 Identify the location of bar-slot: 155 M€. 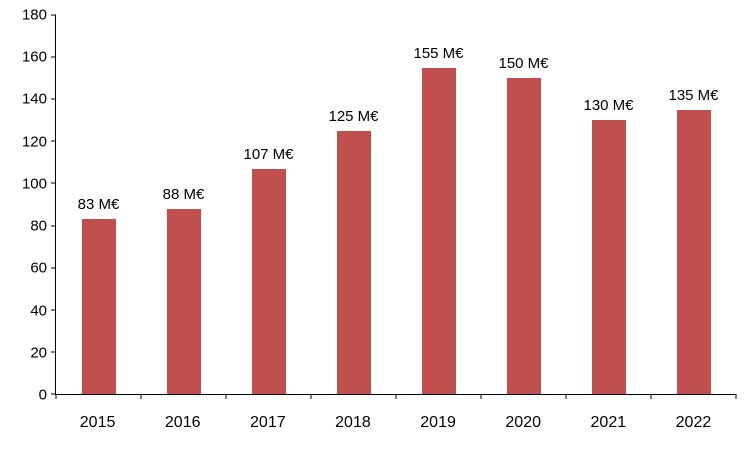
(438, 204).